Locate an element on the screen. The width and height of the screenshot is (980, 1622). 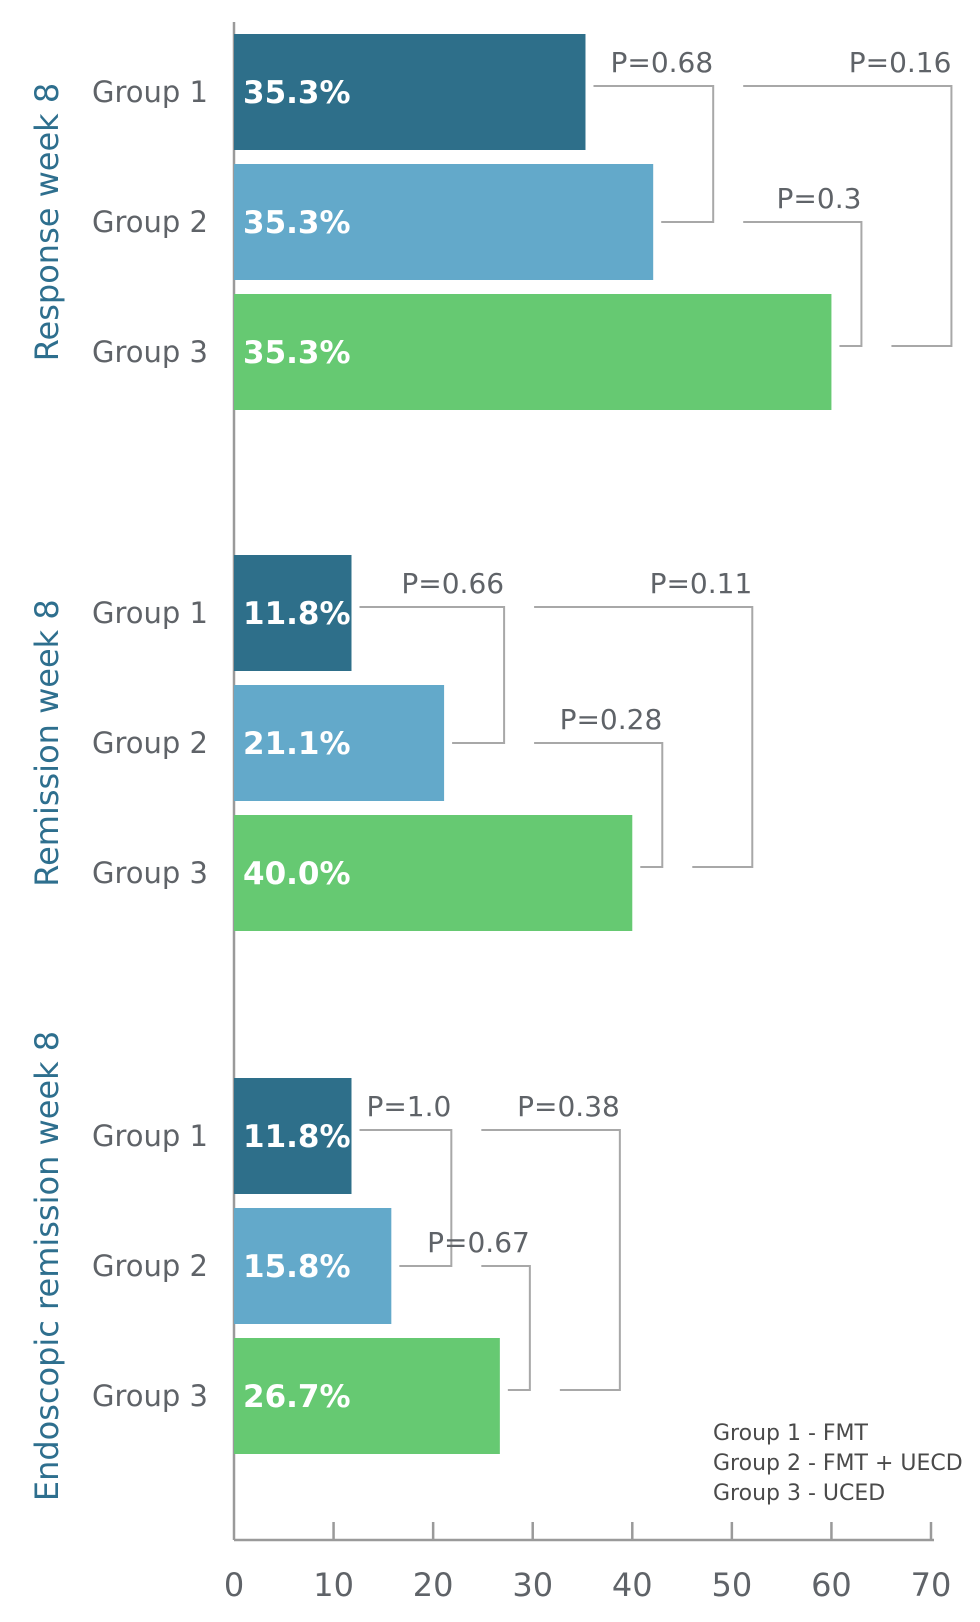
p-value-label: P=1.0 is located at coordinates (408, 1106).